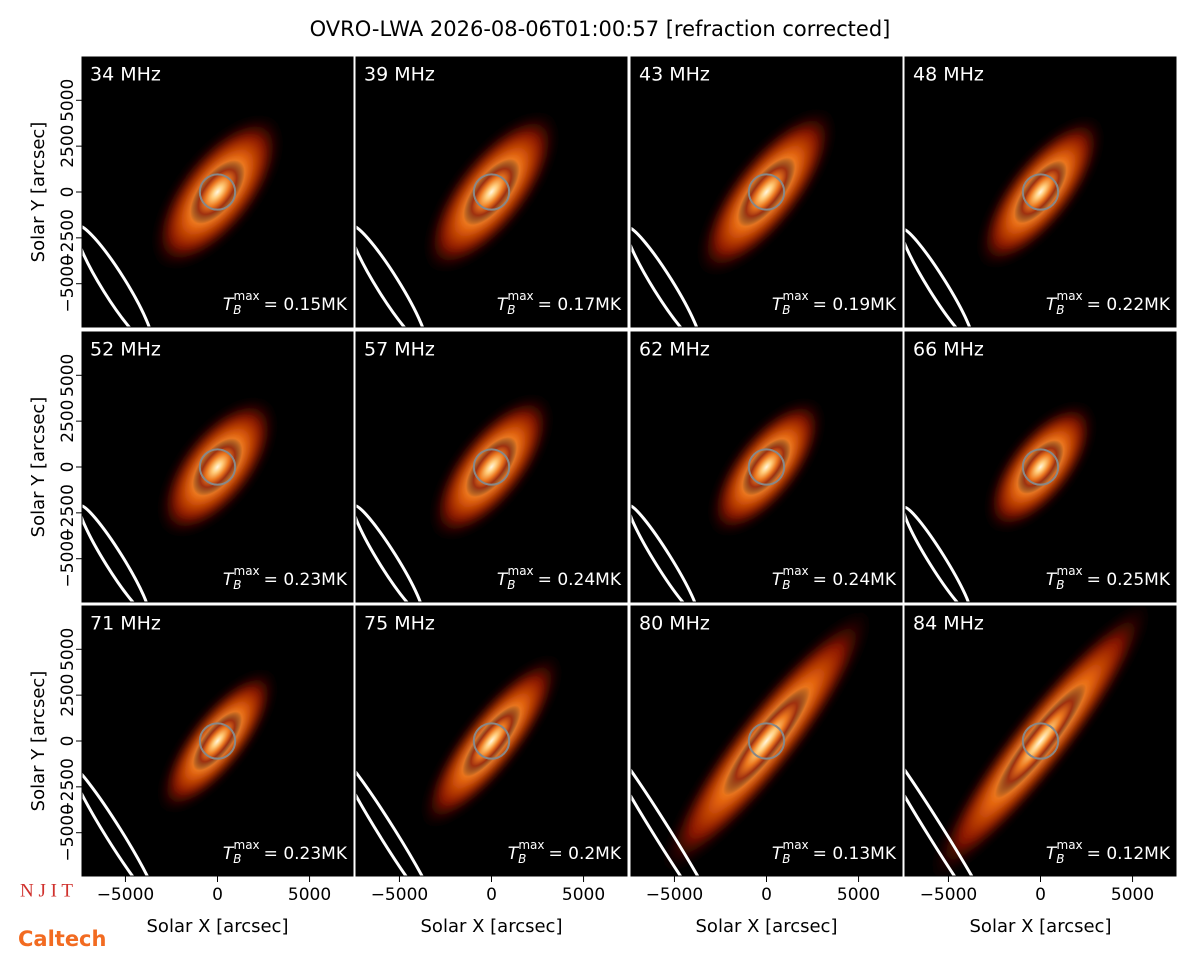 This screenshot has height=979, width=1200. I want to click on tb-max-label: TBmax = 0.13MK, so click(834, 852).